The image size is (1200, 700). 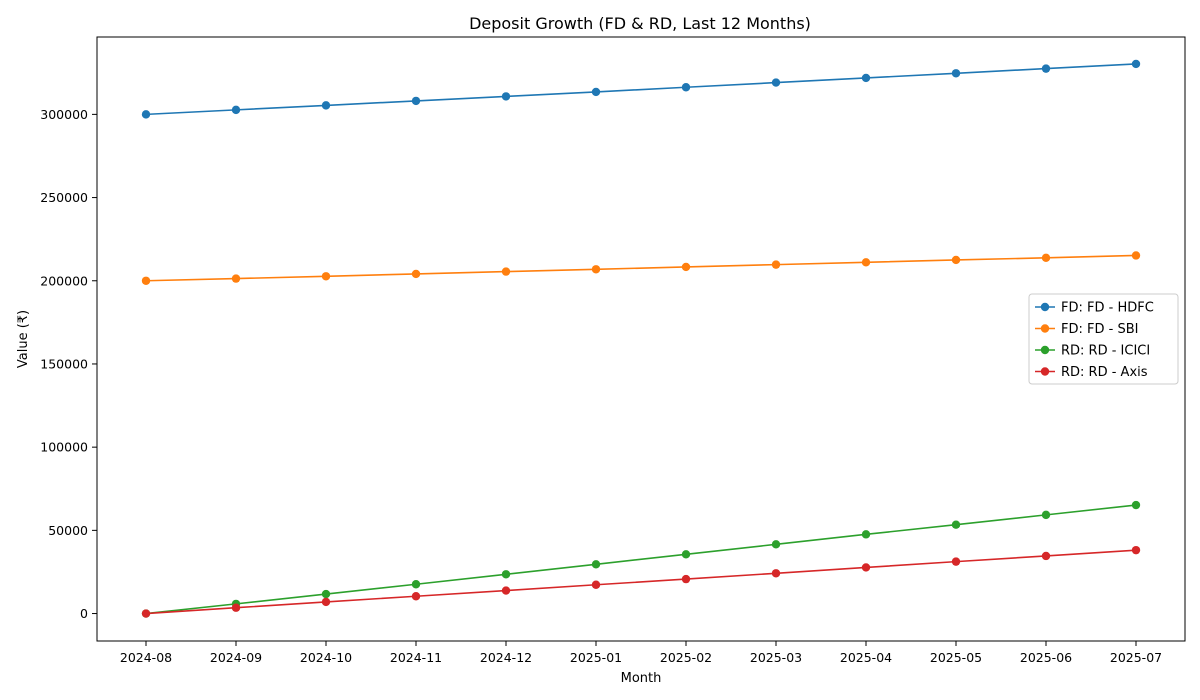 I want to click on legend-entry: FD: FD - HDFC, so click(x=1107, y=308).